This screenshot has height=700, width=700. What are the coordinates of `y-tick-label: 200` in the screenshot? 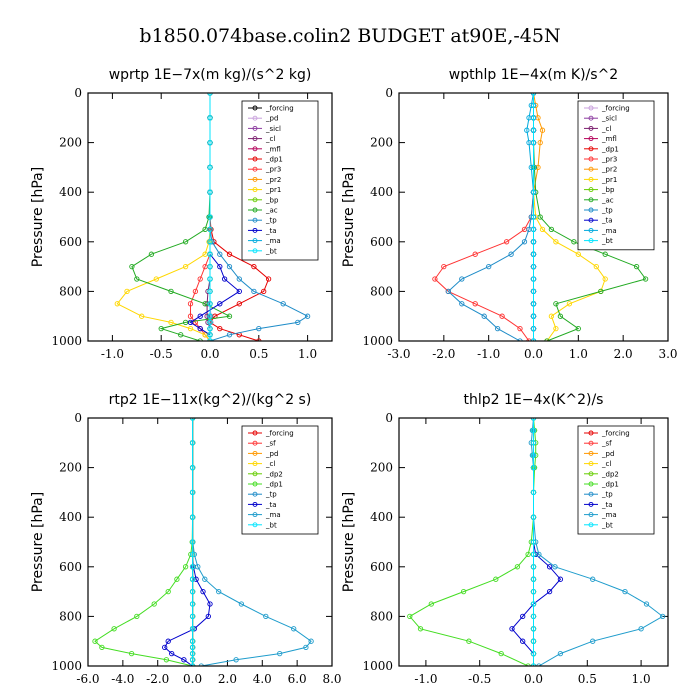 It's located at (381, 143).